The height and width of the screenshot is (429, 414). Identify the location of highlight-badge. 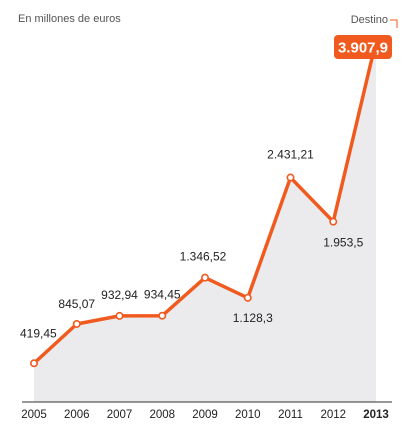
(363, 47).